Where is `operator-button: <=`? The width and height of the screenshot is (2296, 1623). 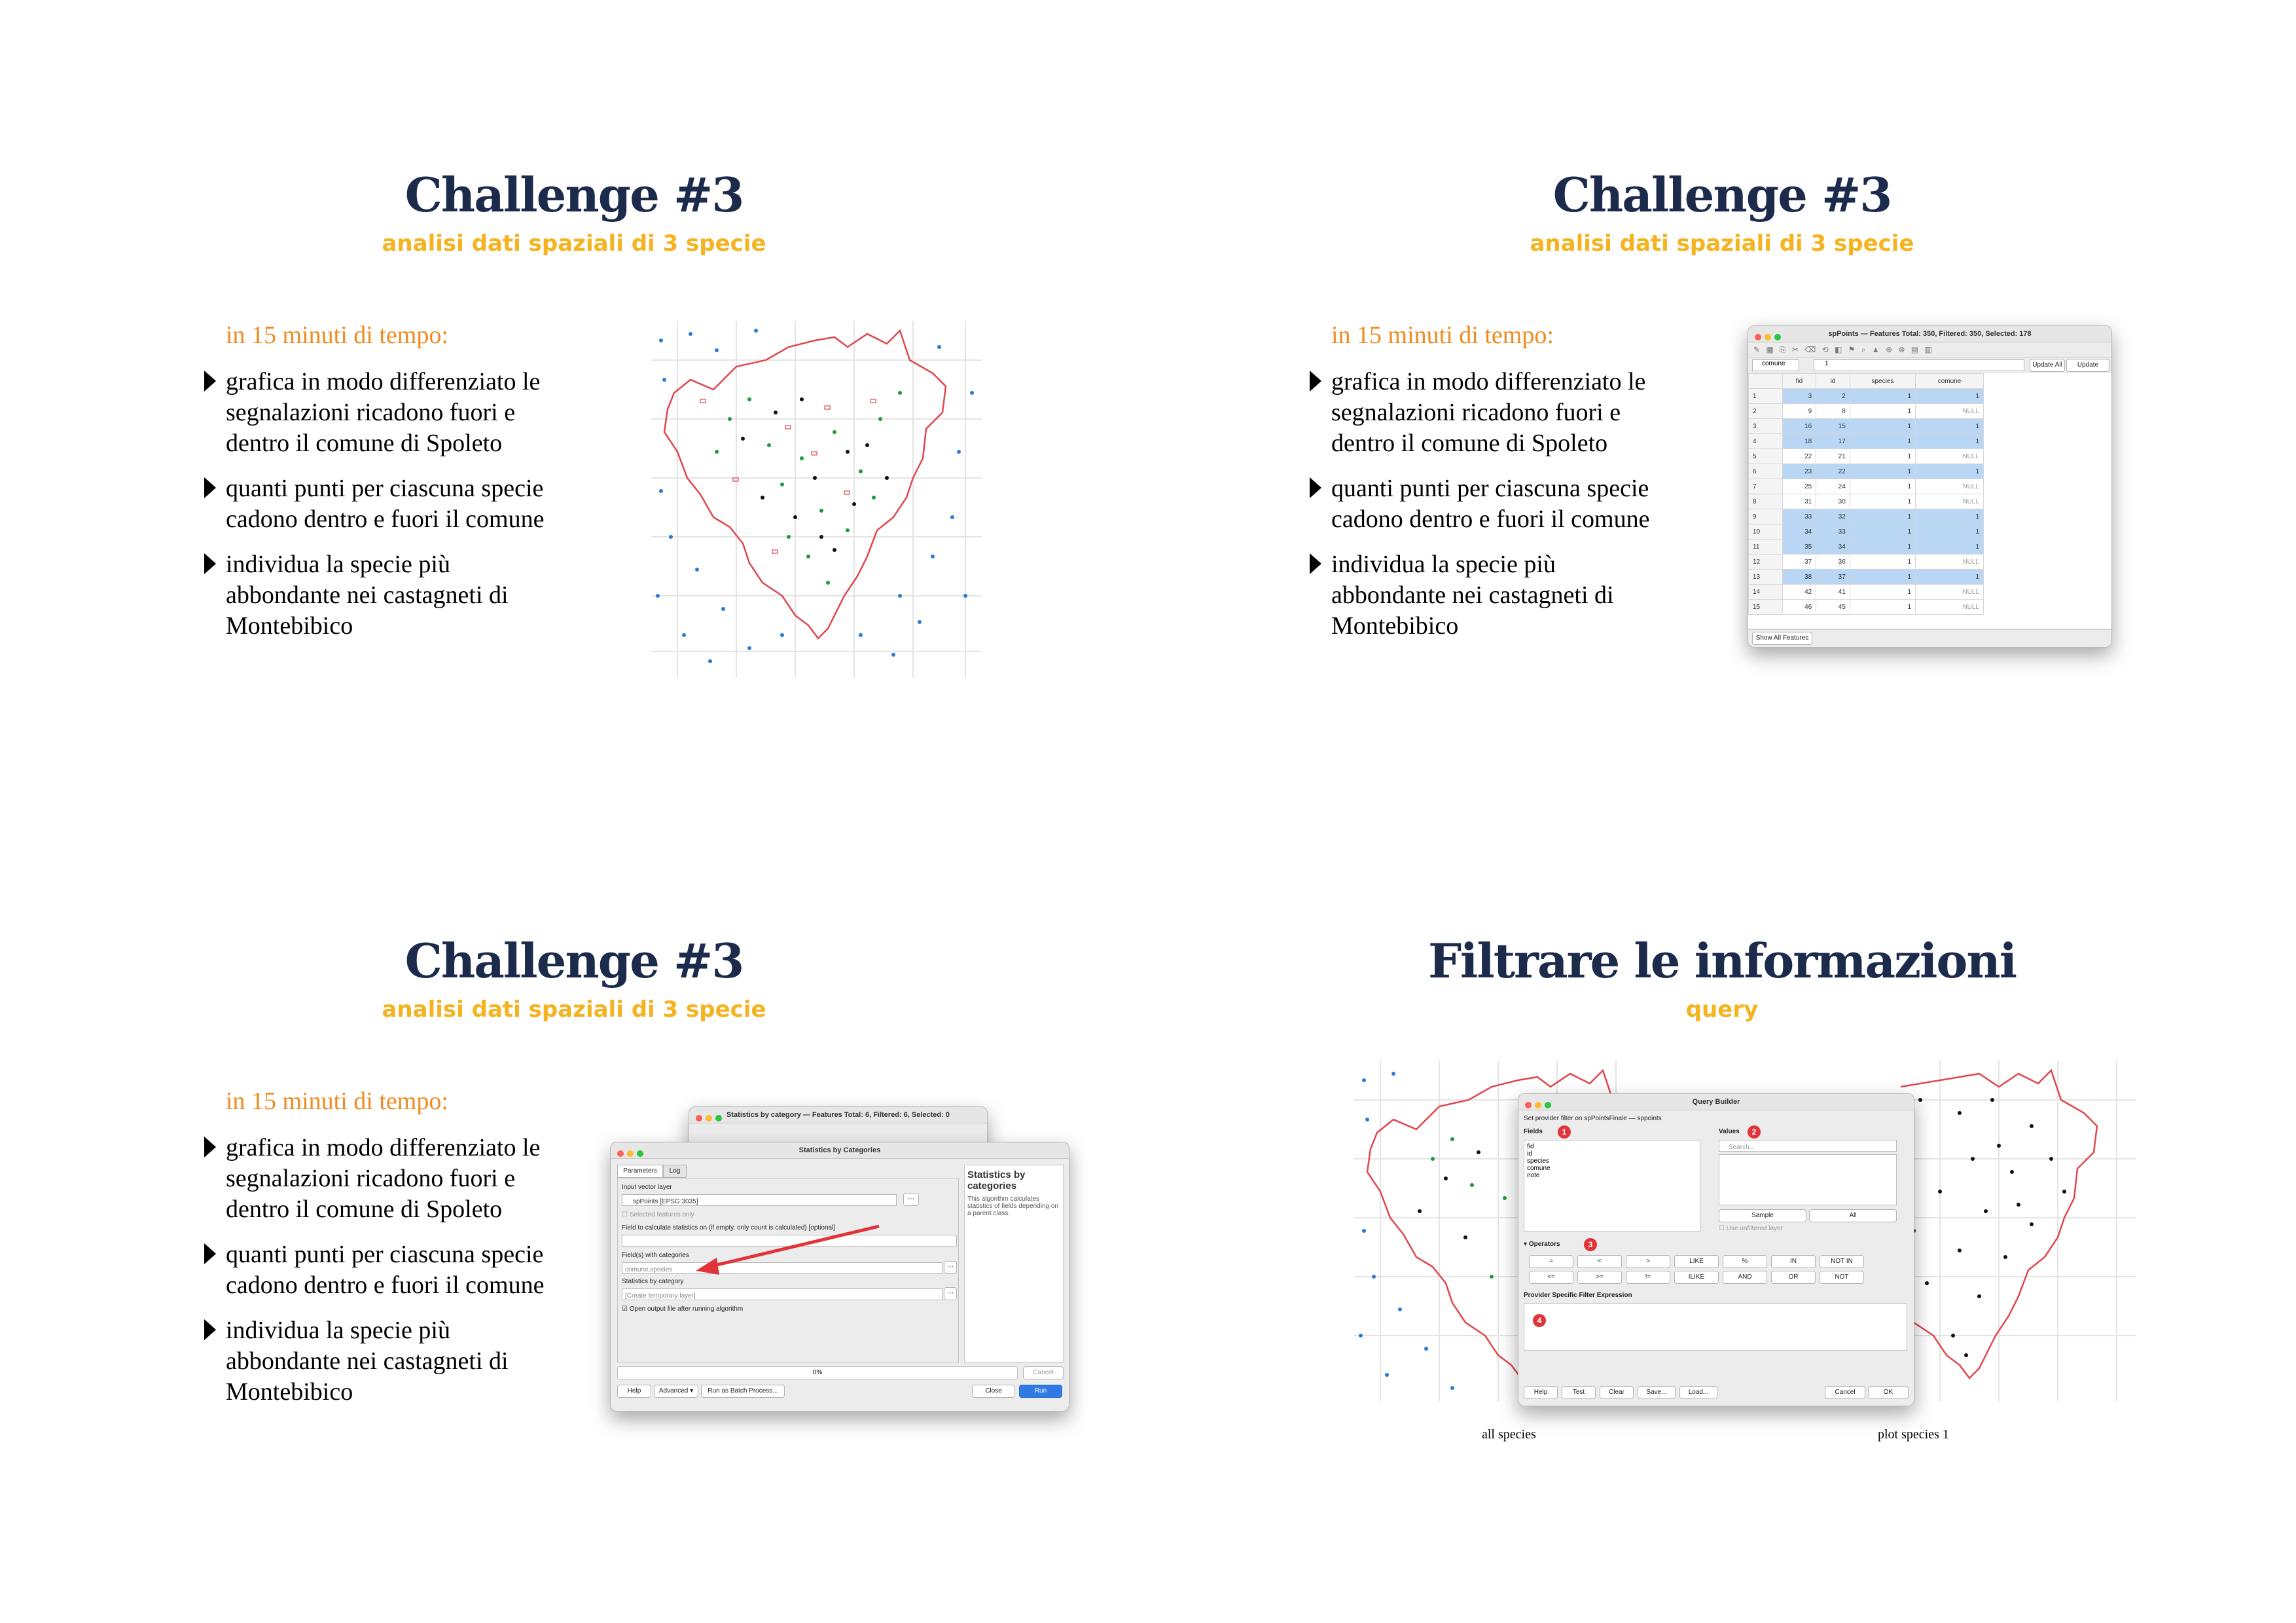 operator-button: <= is located at coordinates (1551, 1277).